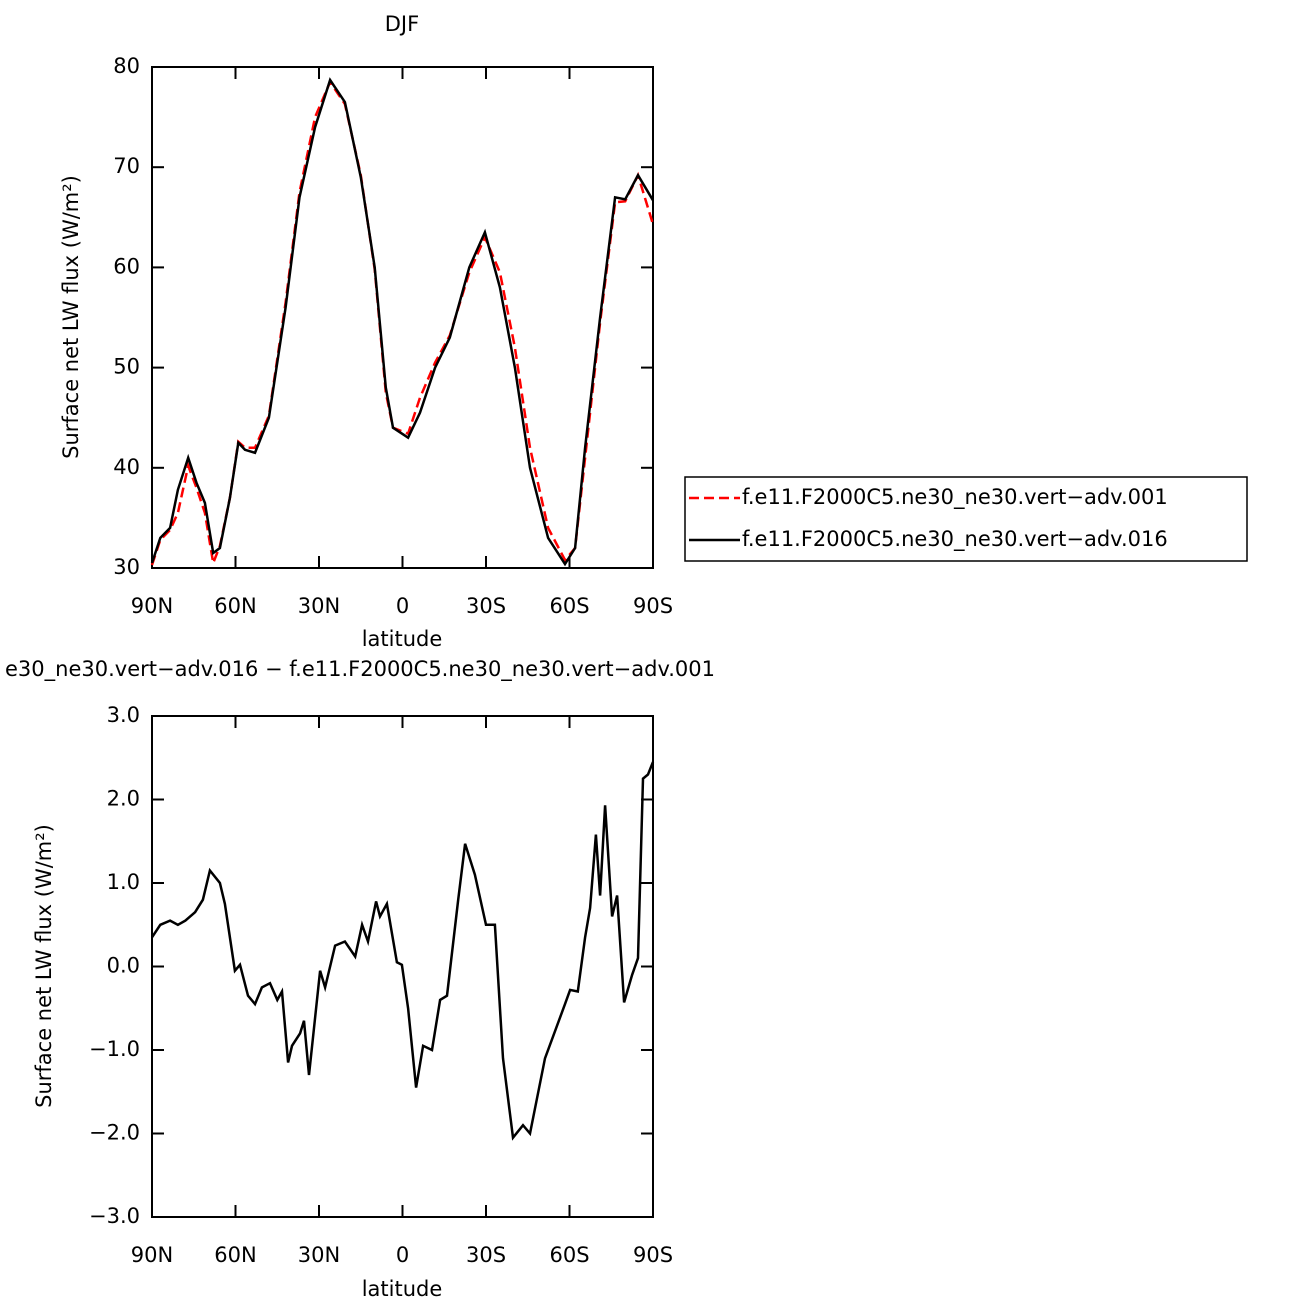 This screenshot has height=1308, width=1305. Describe the element at coordinates (955, 497) in the screenshot. I see `legend-label: f.e11.F2000C5.ne30_ne30.vert−adv.001` at that location.